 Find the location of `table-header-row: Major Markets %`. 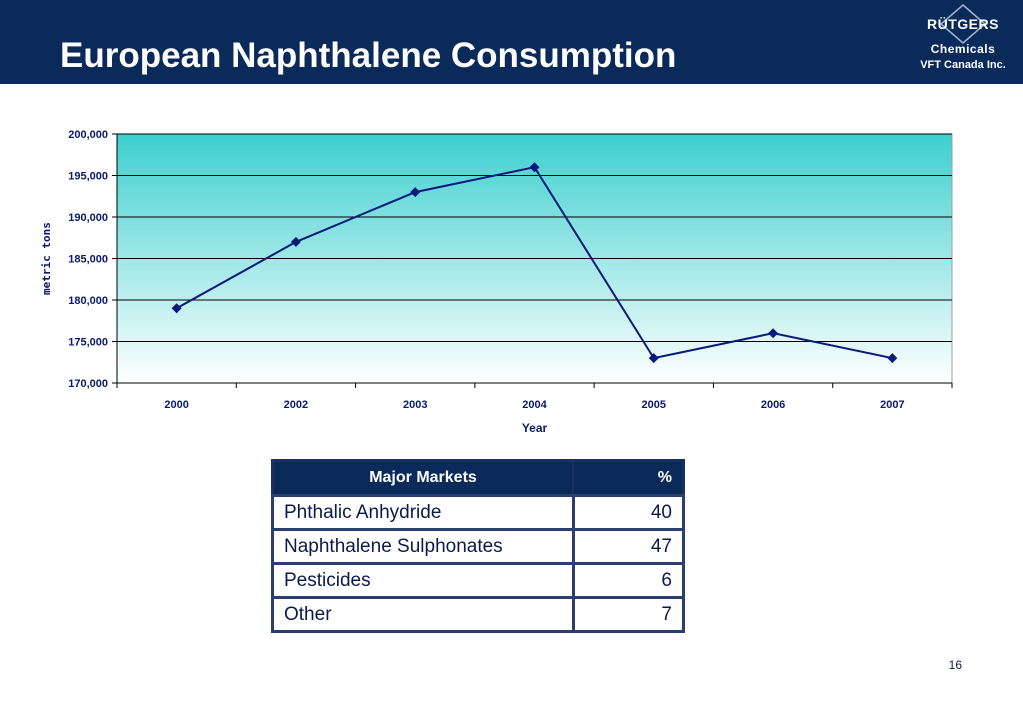

table-header-row: Major Markets % is located at coordinates (478, 478).